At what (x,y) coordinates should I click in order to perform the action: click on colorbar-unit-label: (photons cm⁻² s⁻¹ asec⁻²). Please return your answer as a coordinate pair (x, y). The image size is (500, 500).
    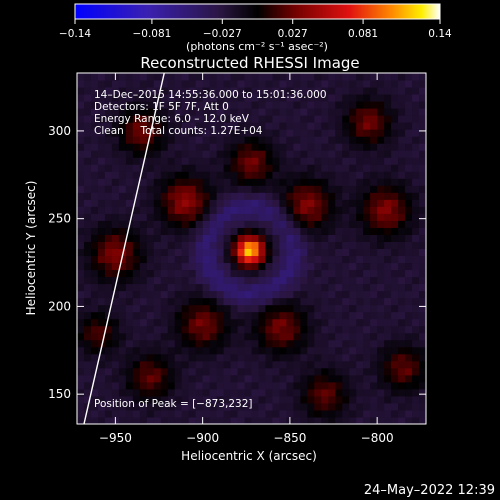
    Looking at the image, I should click on (257, 46).